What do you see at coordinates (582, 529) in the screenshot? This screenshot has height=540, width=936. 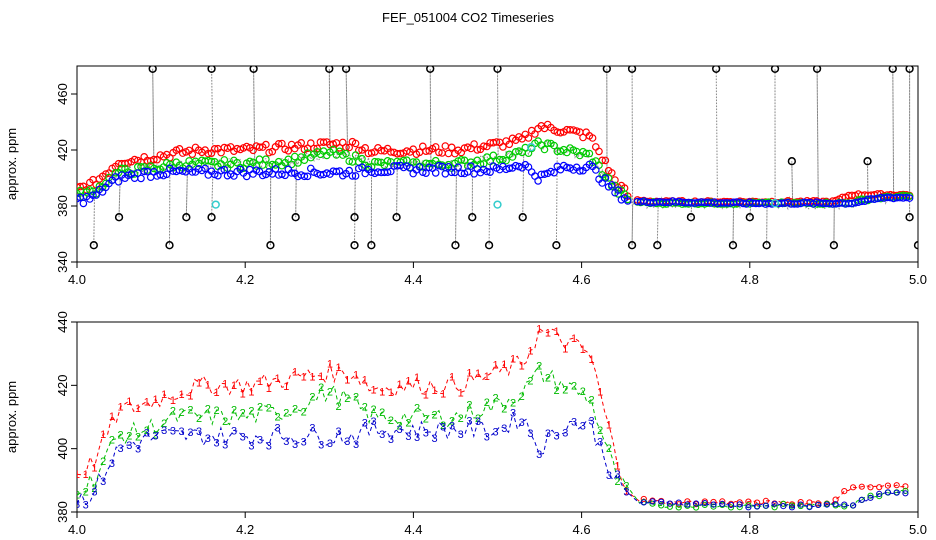 I see `x-tick-label: 4.6` at bounding box center [582, 529].